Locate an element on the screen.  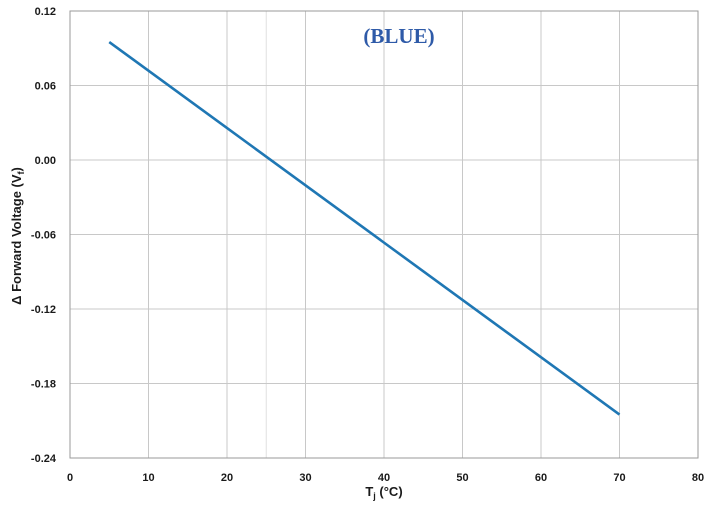
chart-annotation: (BLUE) is located at coordinates (398, 36).